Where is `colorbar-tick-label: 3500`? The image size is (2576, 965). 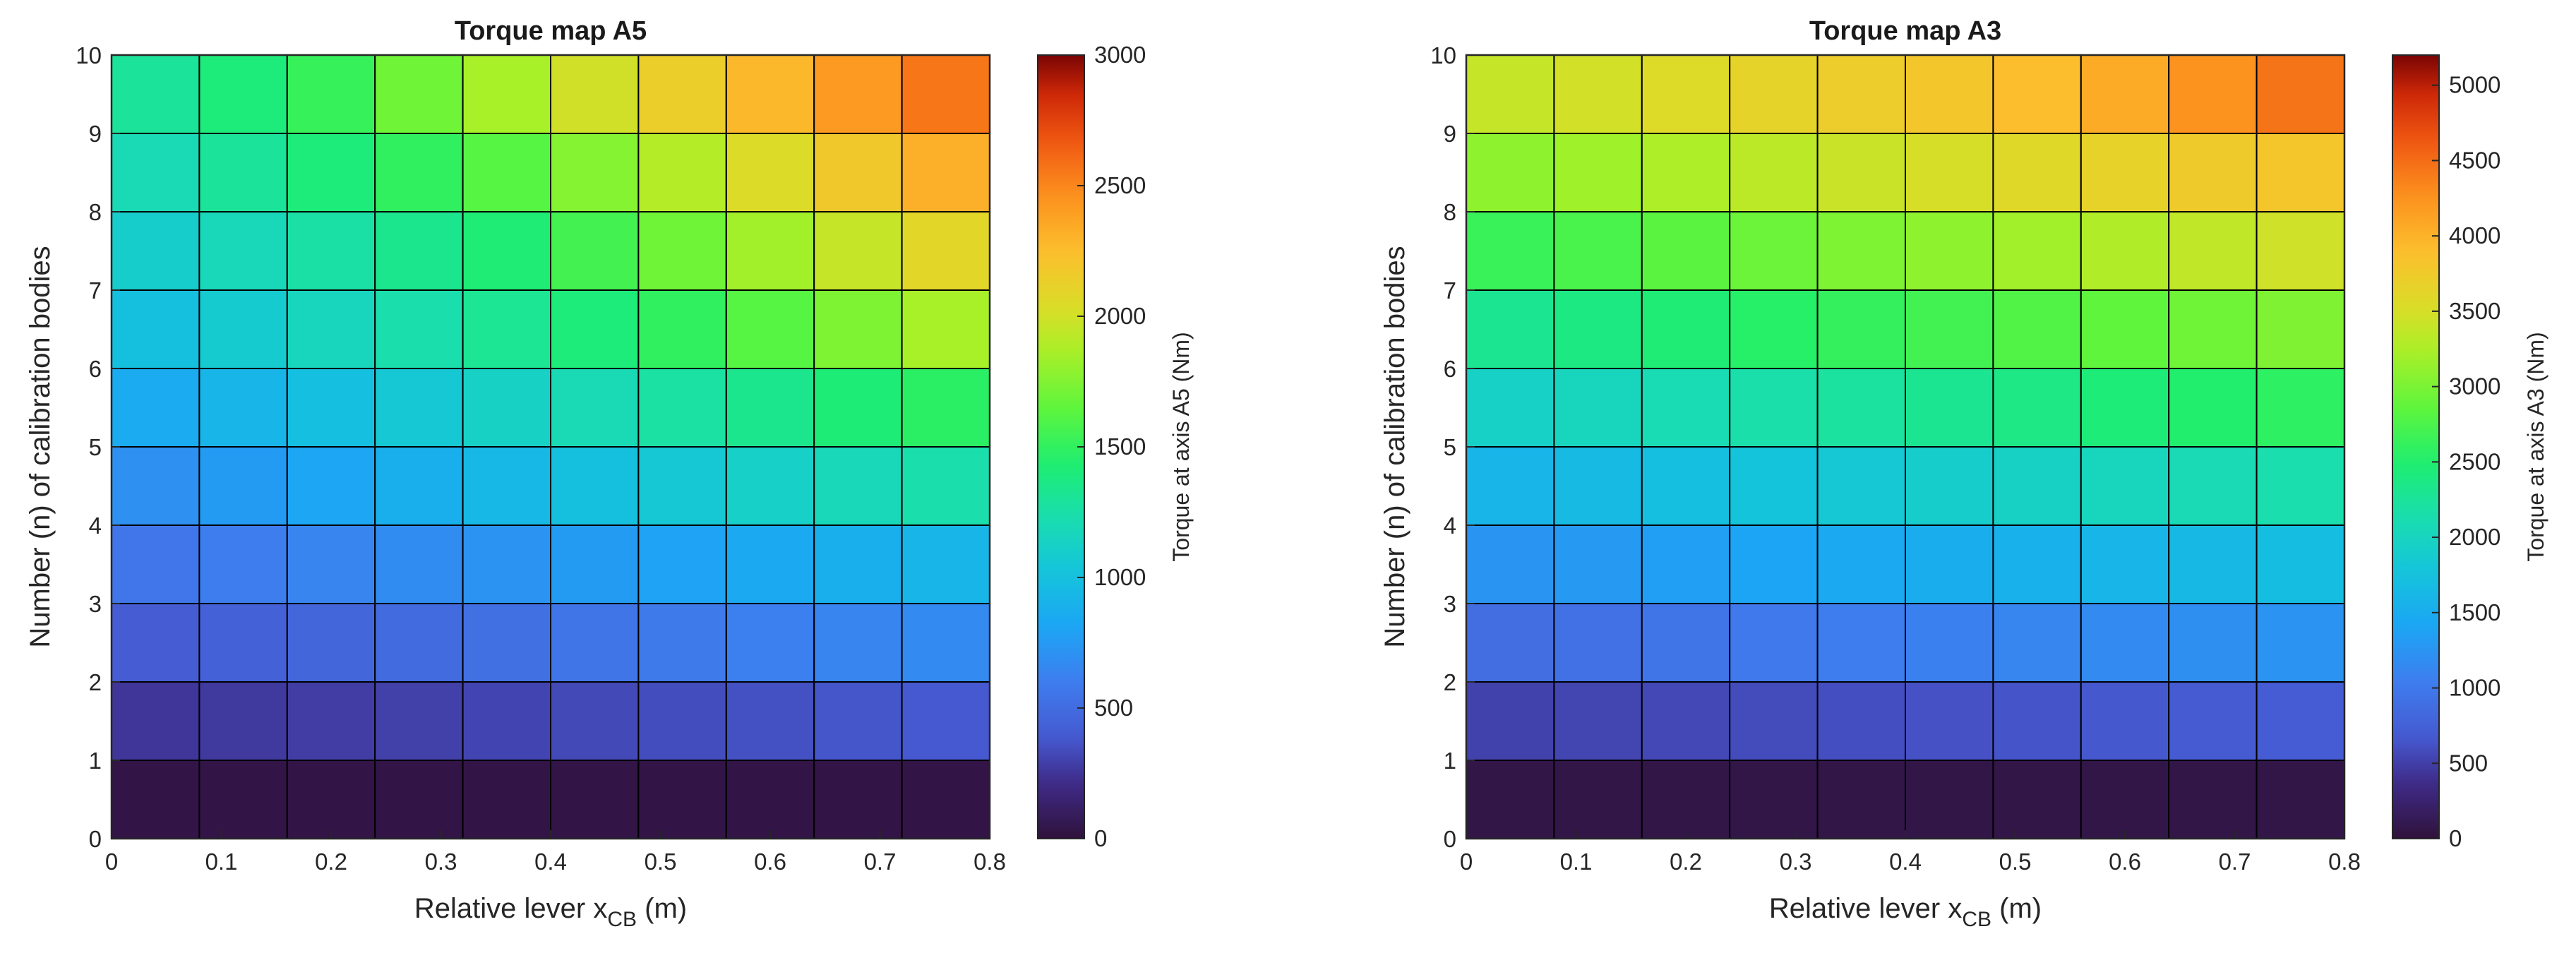 colorbar-tick-label: 3500 is located at coordinates (2474, 311).